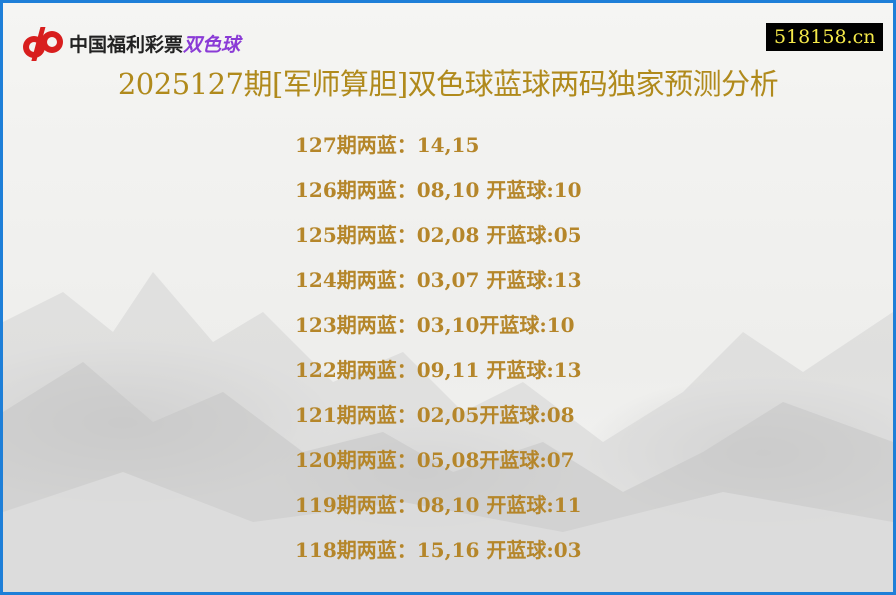 This screenshot has height=595, width=896. I want to click on logo-subtext: 双色球, so click(212, 44).